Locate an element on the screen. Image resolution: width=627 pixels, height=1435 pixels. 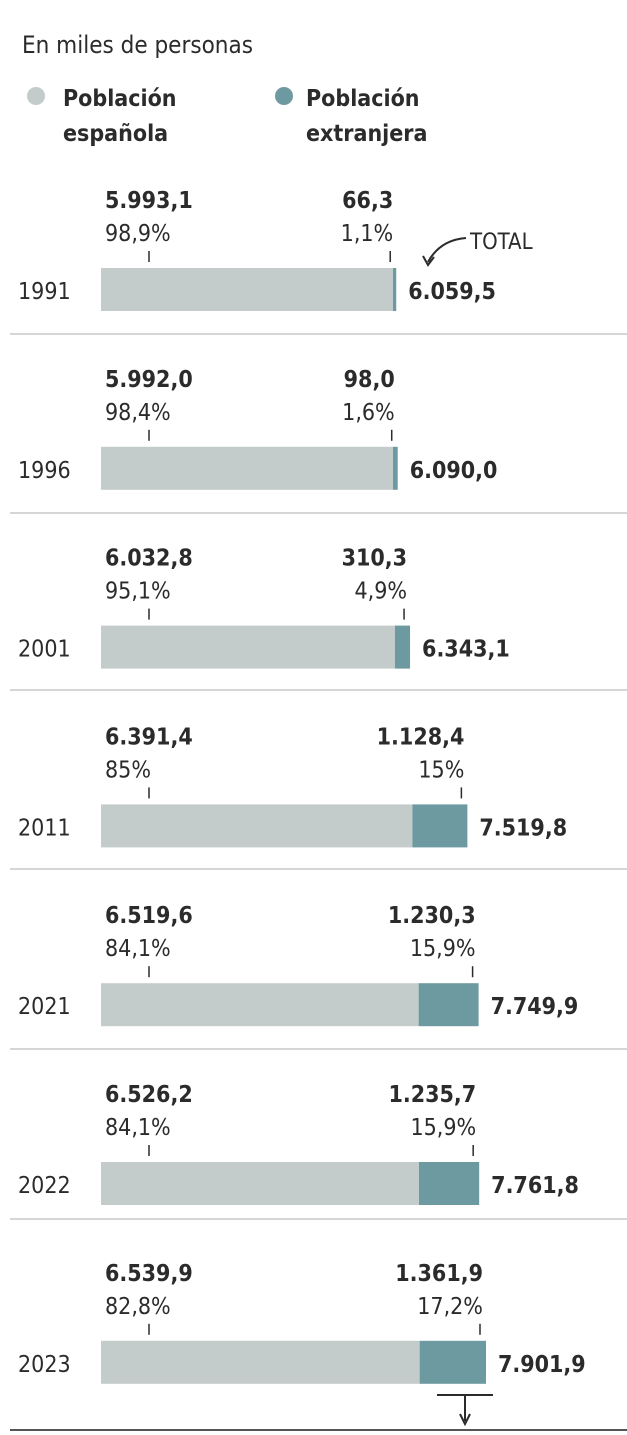
total-value-label: 7.901,9 is located at coordinates (542, 1365).